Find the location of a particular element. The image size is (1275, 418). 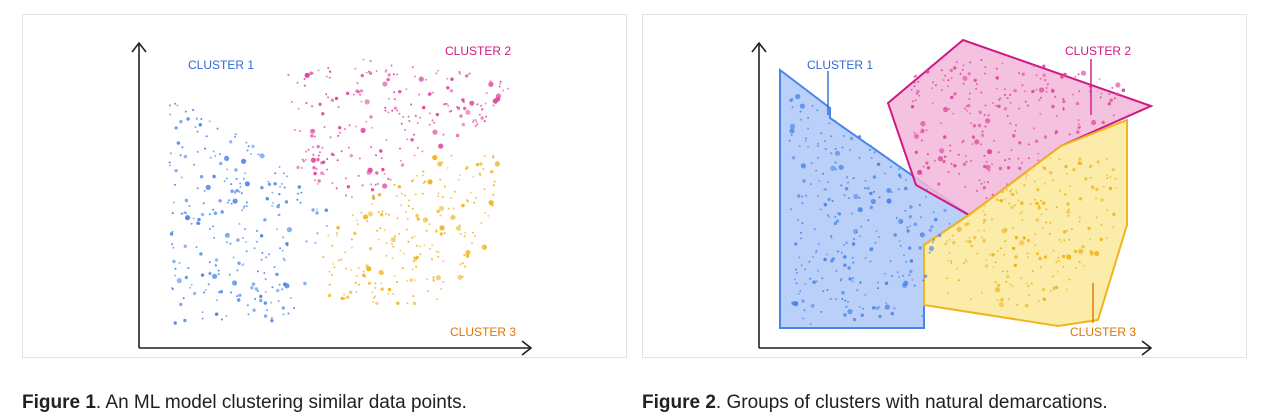

x-axis-arrow is located at coordinates (527, 348).